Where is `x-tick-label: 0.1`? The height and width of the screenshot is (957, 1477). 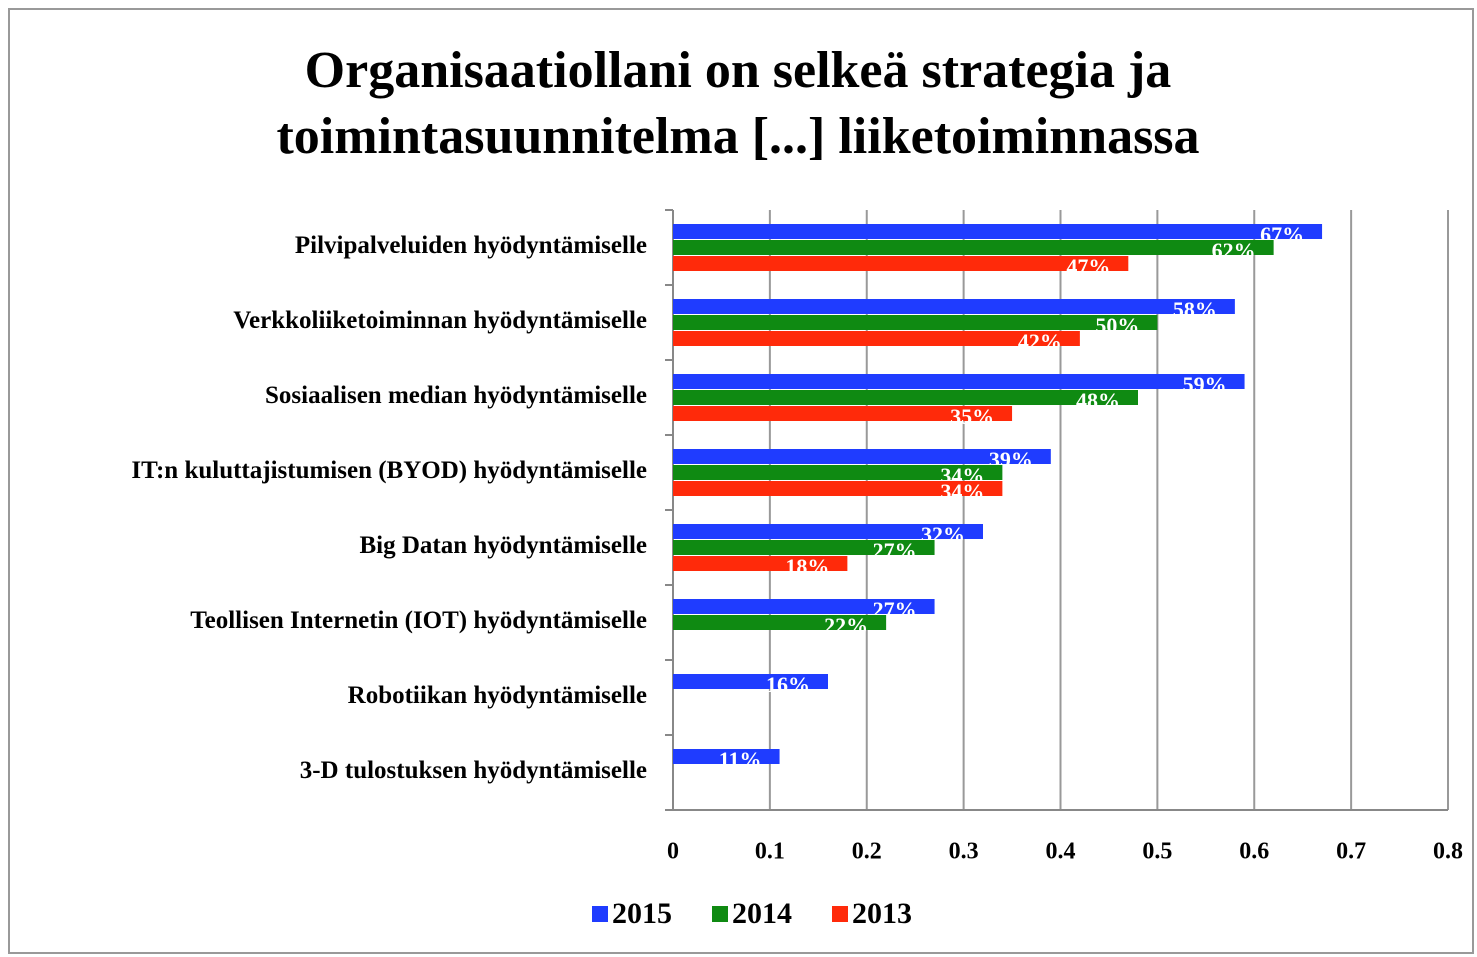 x-tick-label: 0.1 is located at coordinates (770, 852).